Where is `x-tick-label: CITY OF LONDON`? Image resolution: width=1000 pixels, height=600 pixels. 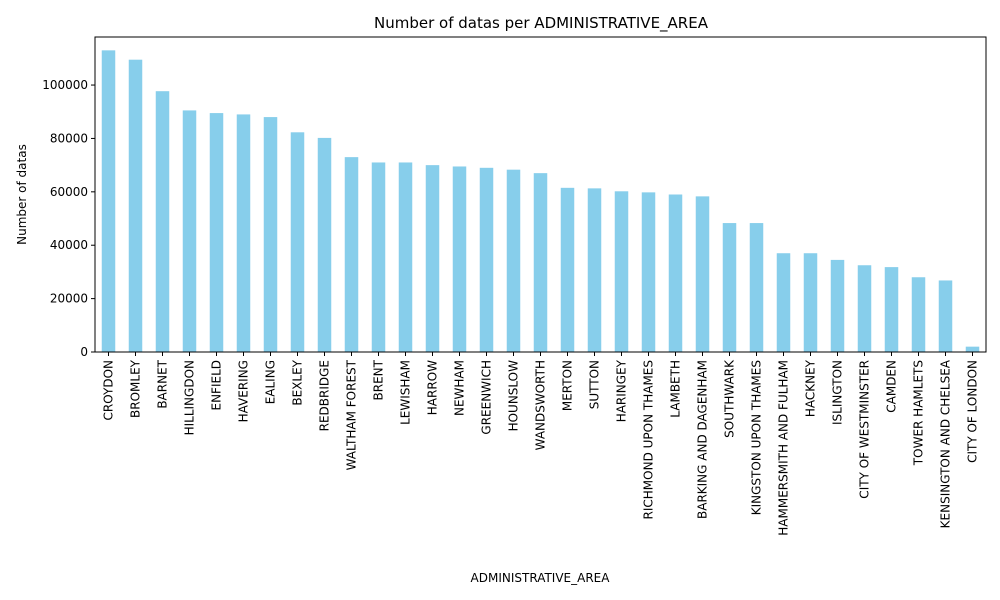
x-tick-label: CITY OF LONDON is located at coordinates (973, 411).